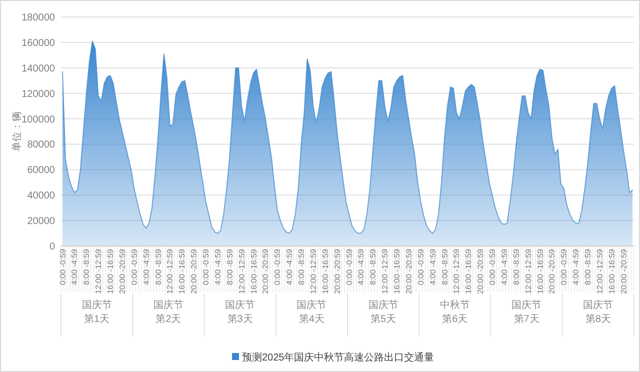  I want to click on text: 第4天, so click(311, 319).